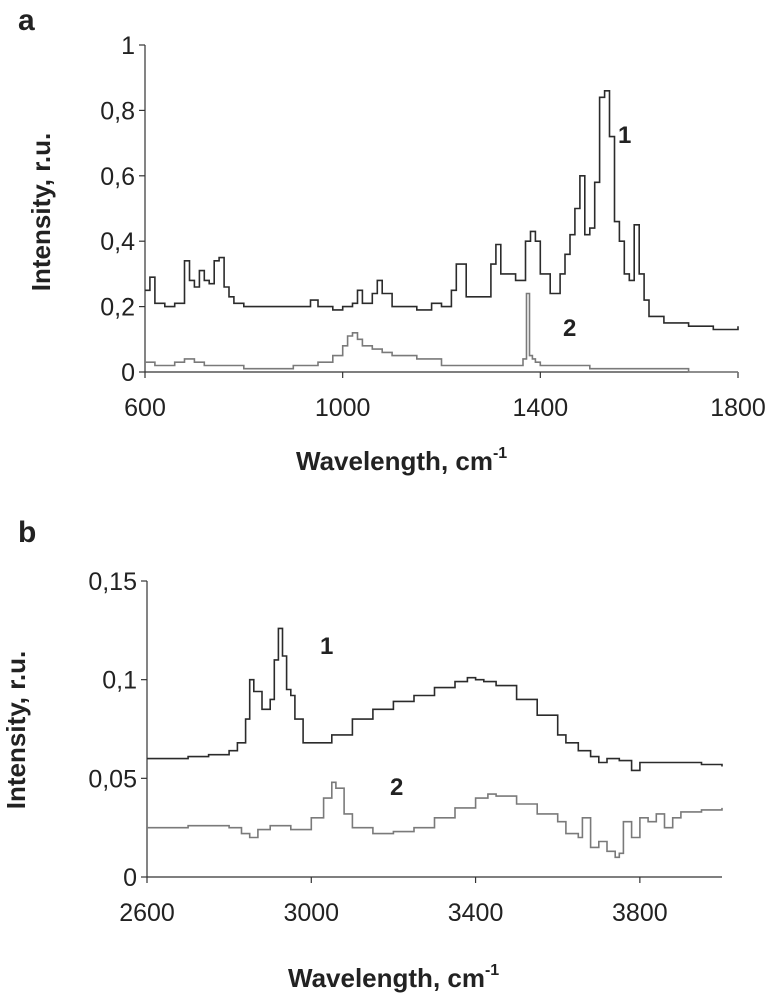  What do you see at coordinates (394, 461) in the screenshot?
I see `panel-a-x-axis-label-text: Wavelength, cm` at bounding box center [394, 461].